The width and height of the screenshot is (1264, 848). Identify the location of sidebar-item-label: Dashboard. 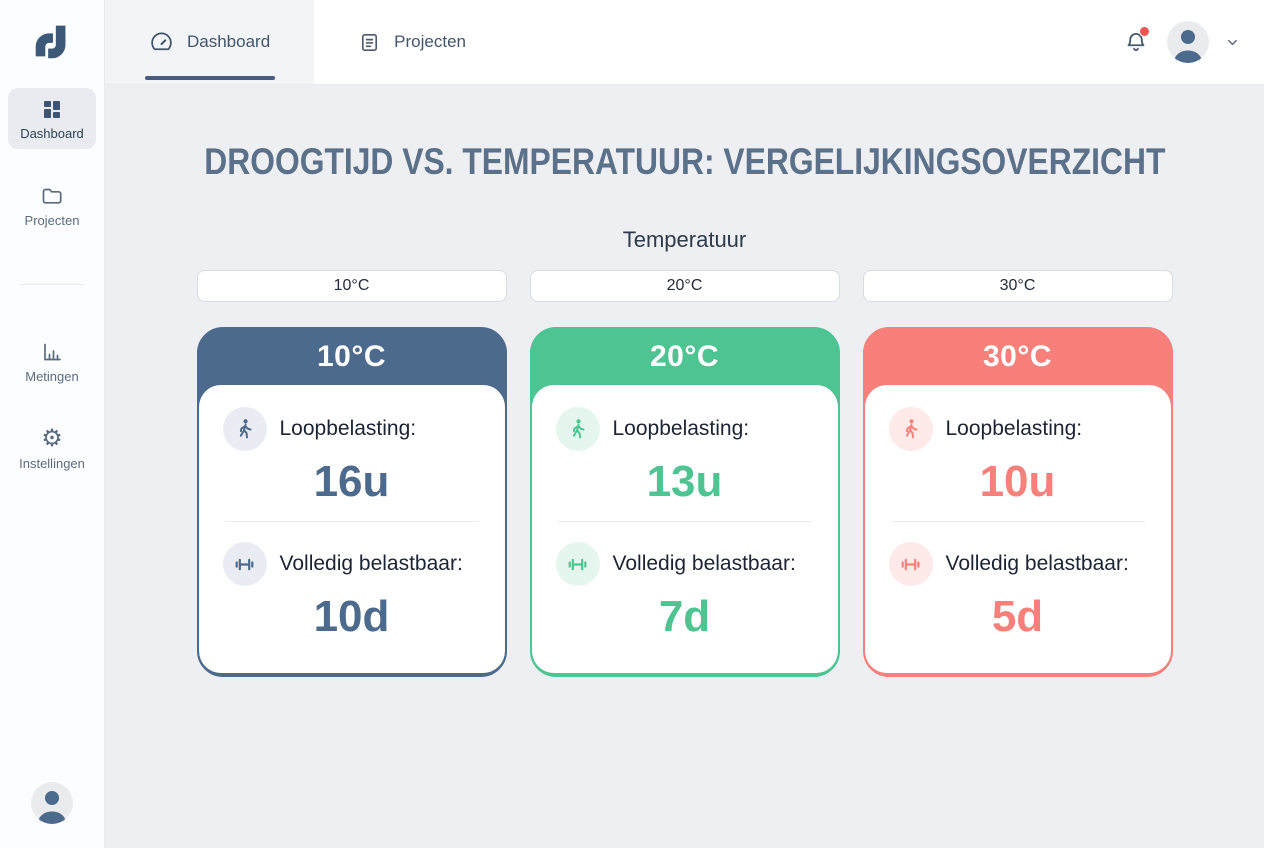
(52, 133).